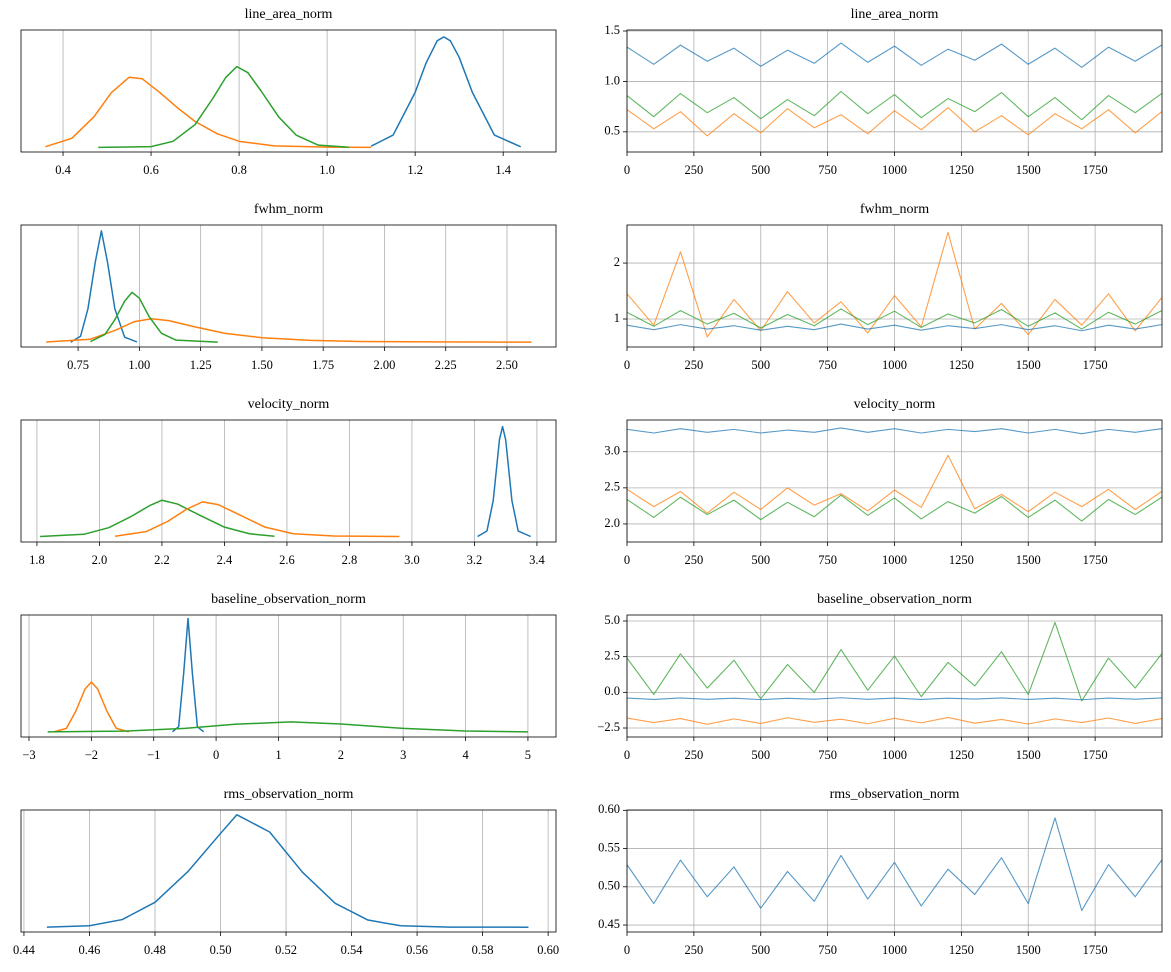 This screenshot has height=972, width=1171. Describe the element at coordinates (612, 487) in the screenshot. I see `y-tick-label: 2.5` at that location.